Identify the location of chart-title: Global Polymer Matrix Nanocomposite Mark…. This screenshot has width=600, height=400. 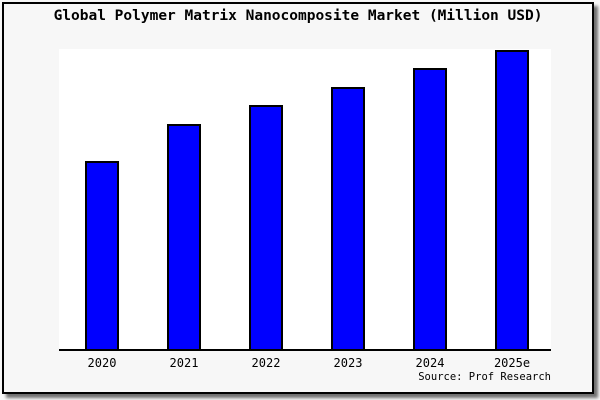
(298, 16).